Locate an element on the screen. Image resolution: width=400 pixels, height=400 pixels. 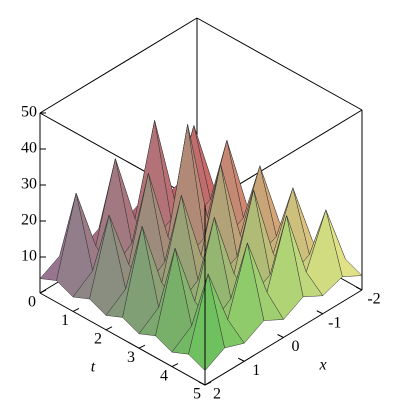
x-tick-label: 1 is located at coordinates (256, 370).